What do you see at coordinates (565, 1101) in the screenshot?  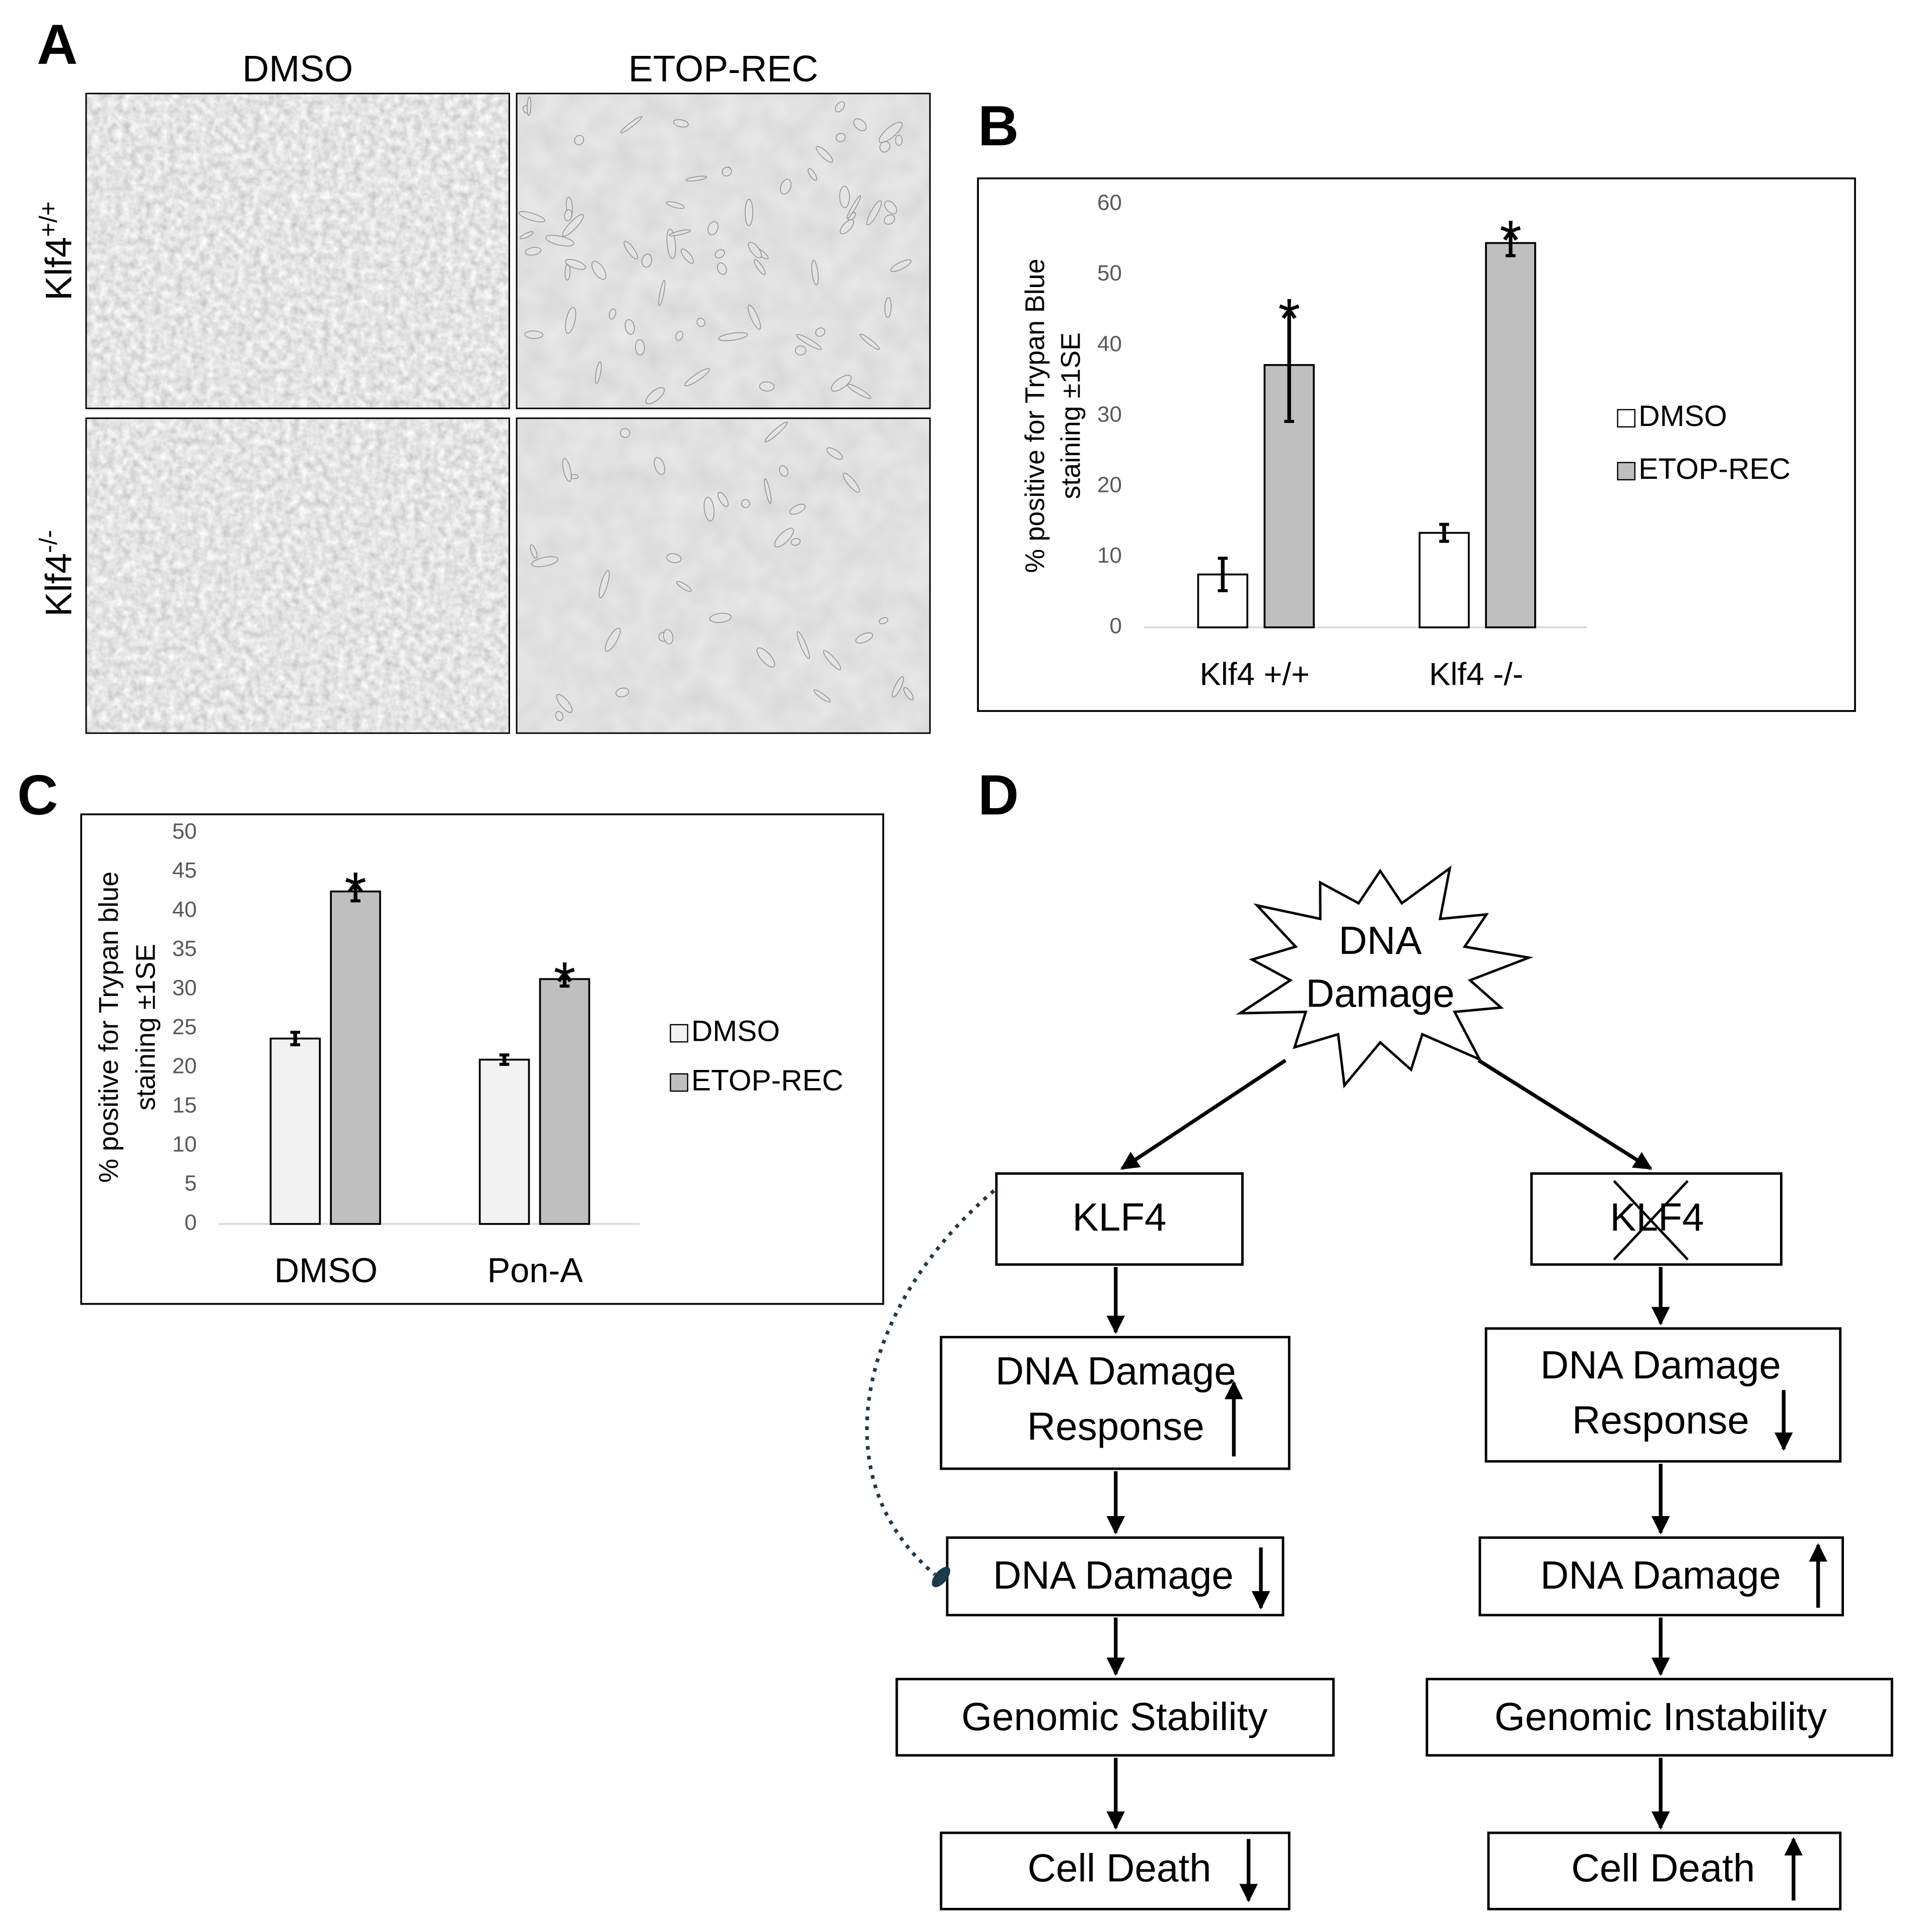 I see `bar` at bounding box center [565, 1101].